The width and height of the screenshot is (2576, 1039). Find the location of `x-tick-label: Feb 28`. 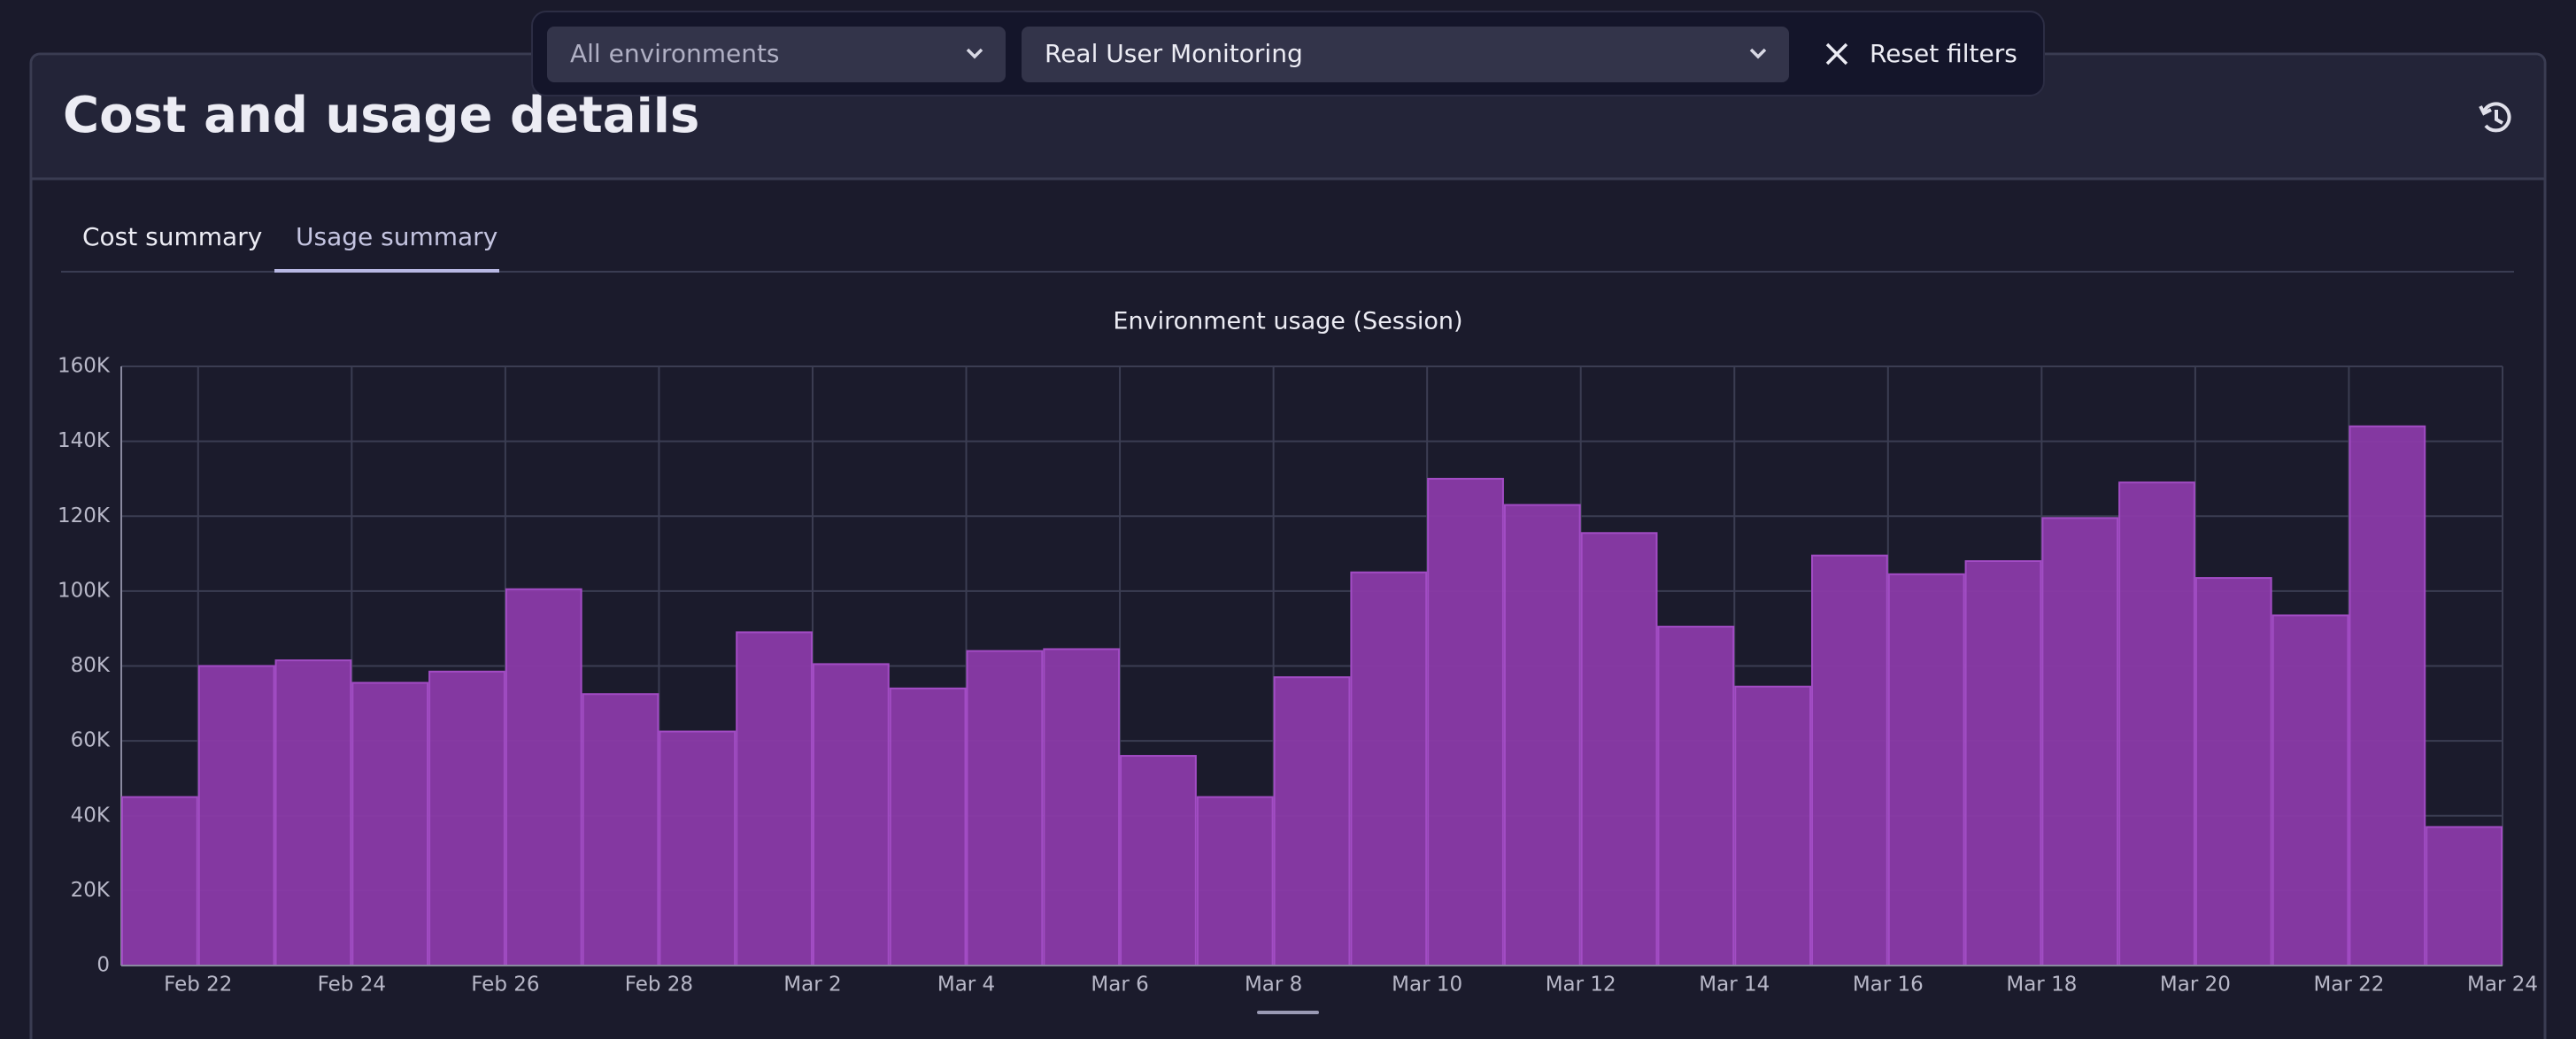

x-tick-label: Feb 28 is located at coordinates (659, 986).